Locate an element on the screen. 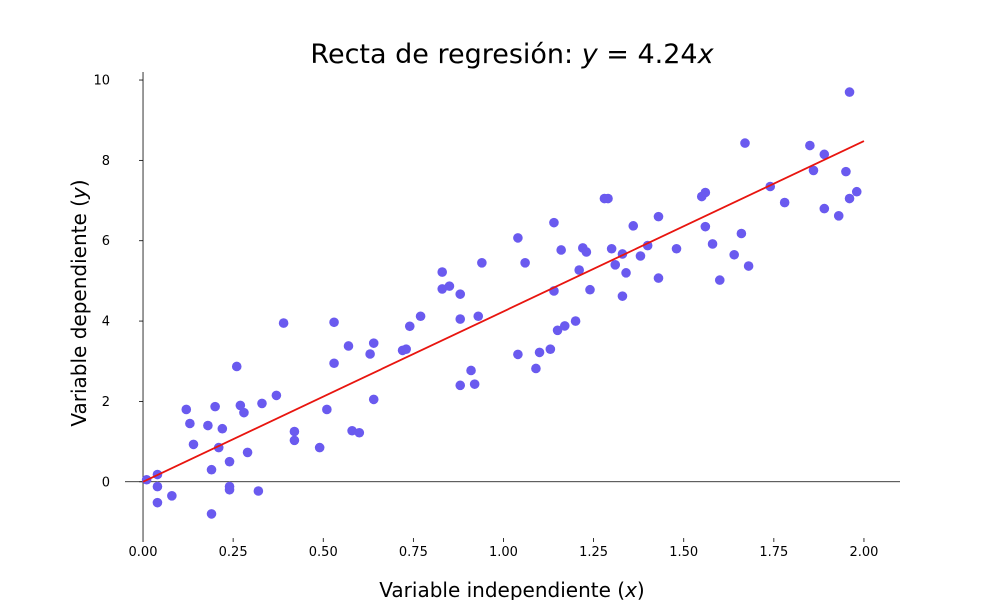  x-axis-label-close: ) is located at coordinates (641, 589).